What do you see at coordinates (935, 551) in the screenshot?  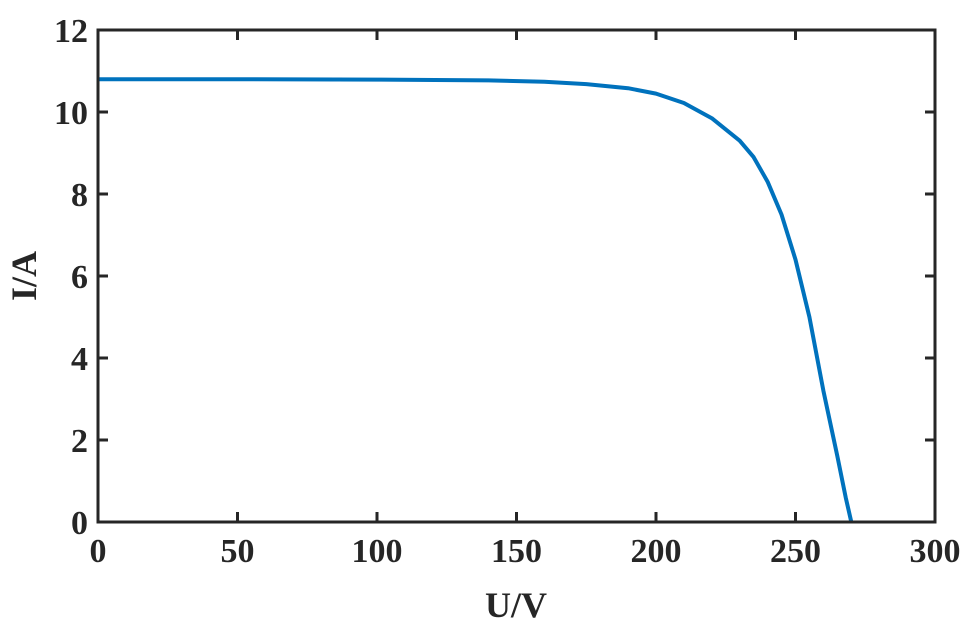 I see `x-tick-label: 300` at bounding box center [935, 551].